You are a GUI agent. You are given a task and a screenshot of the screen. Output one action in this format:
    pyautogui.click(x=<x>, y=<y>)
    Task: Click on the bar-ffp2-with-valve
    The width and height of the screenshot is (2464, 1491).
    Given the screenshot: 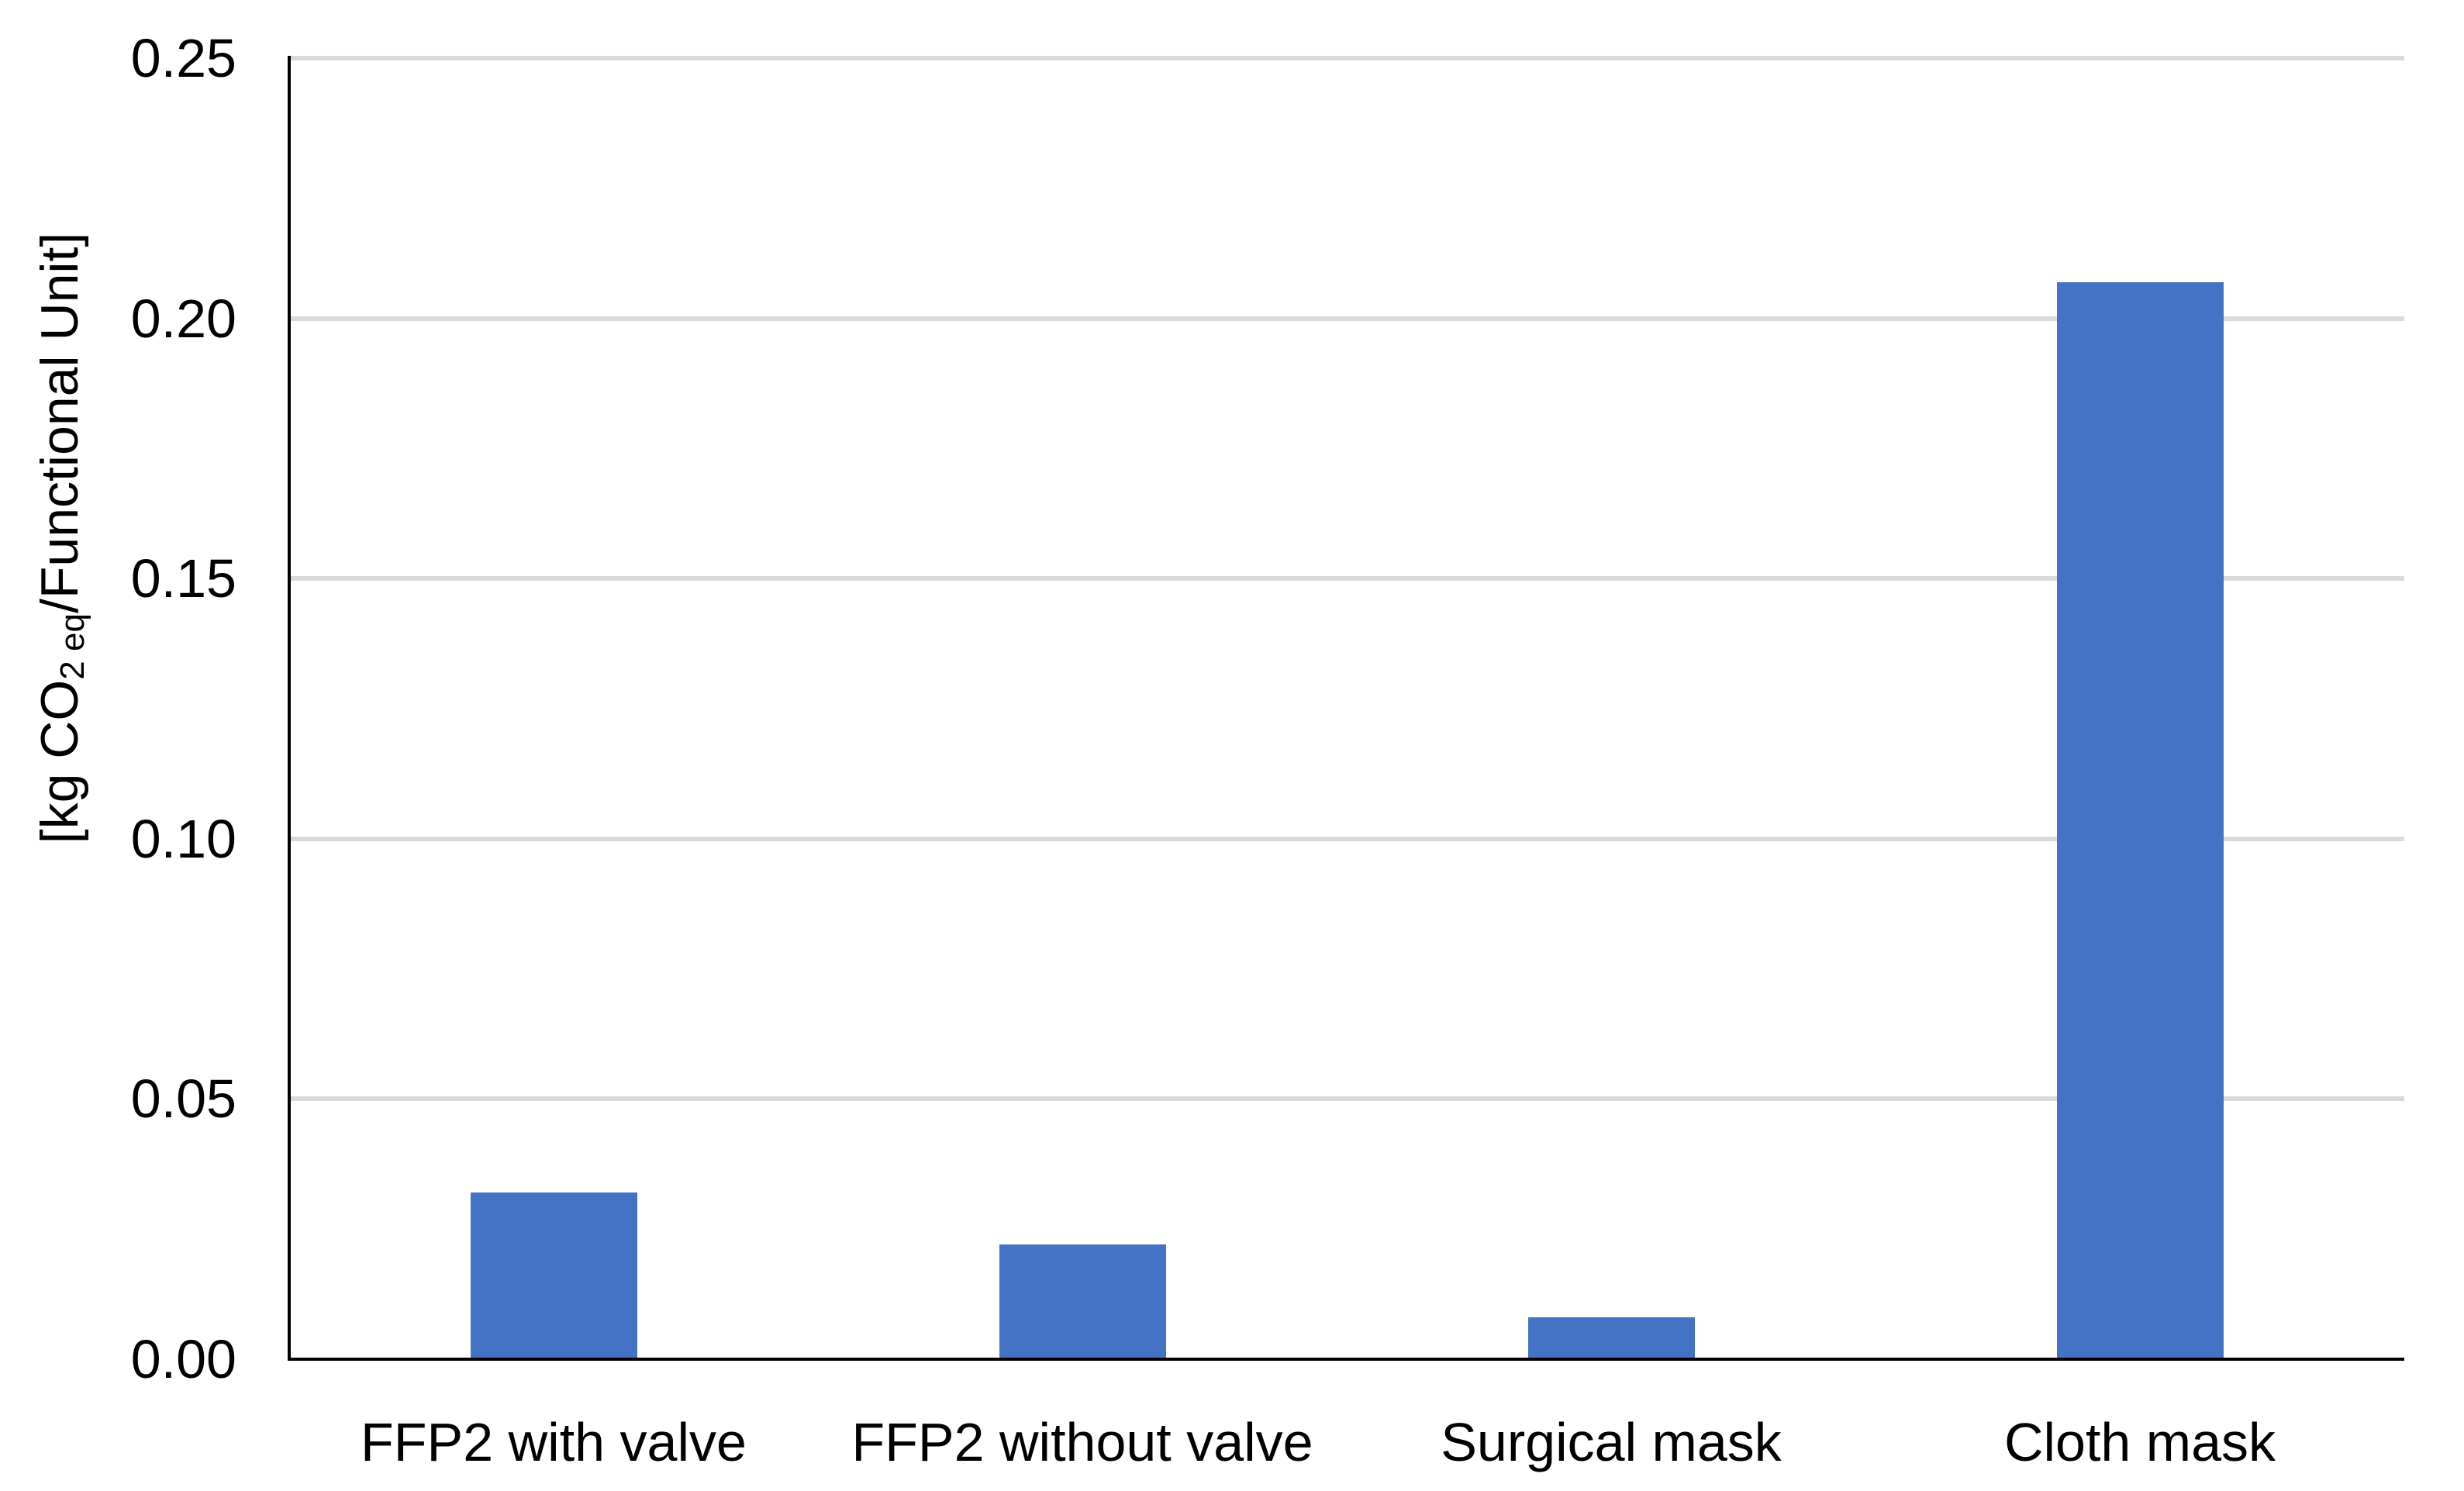 What is the action you would take?
    pyautogui.click(x=553, y=1275)
    